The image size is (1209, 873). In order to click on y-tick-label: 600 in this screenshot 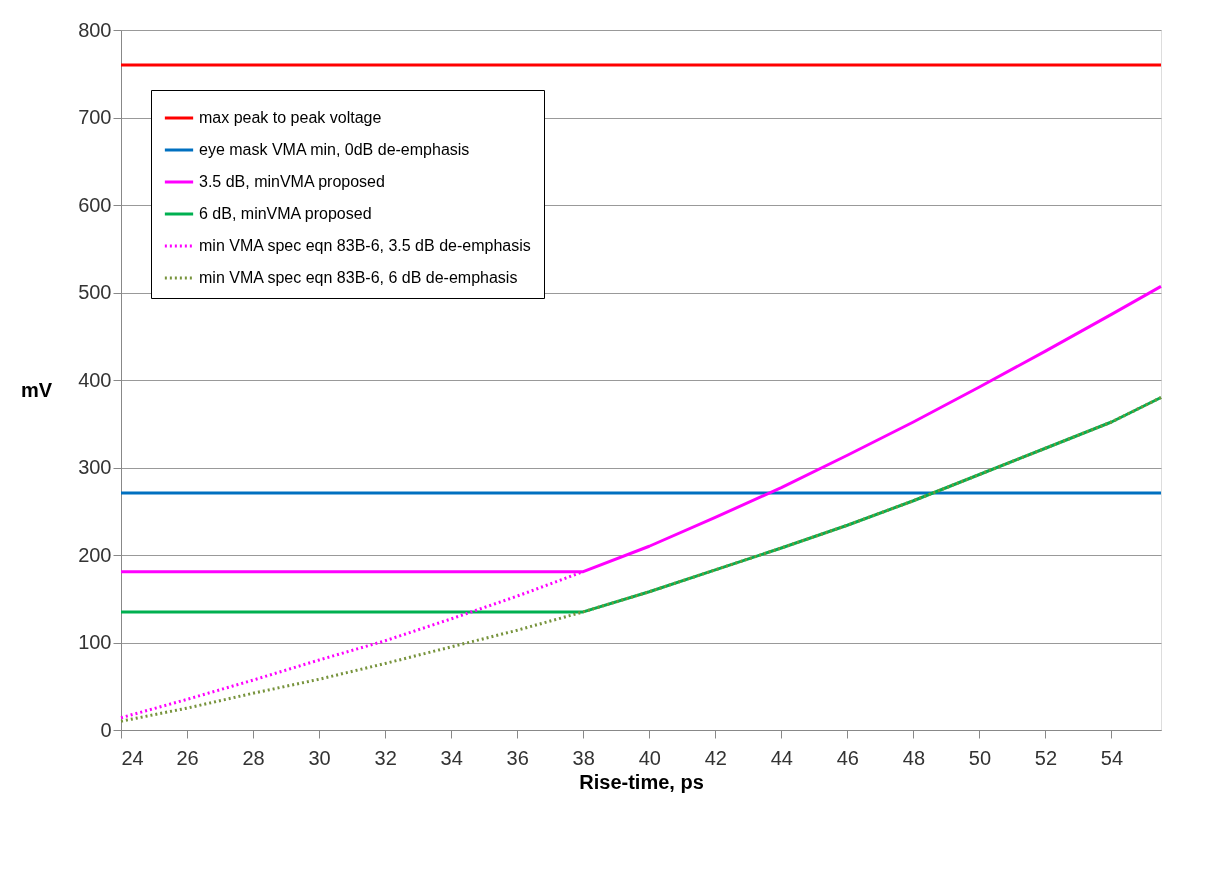, I will do `click(95, 204)`.